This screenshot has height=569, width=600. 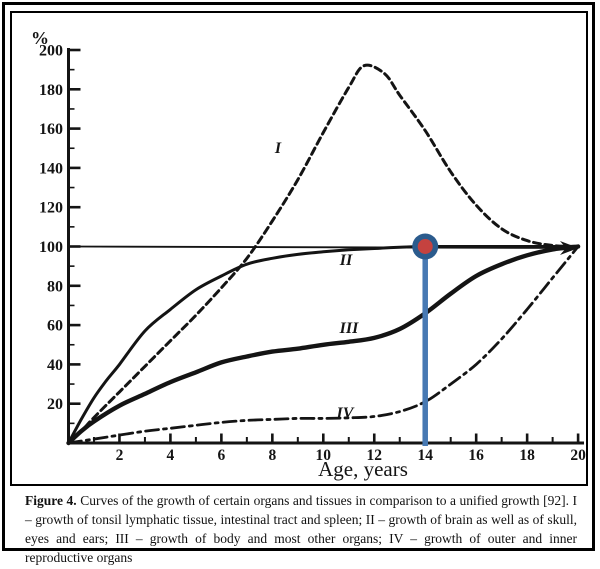 What do you see at coordinates (476, 455) in the screenshot?
I see `x-tick-label: 16` at bounding box center [476, 455].